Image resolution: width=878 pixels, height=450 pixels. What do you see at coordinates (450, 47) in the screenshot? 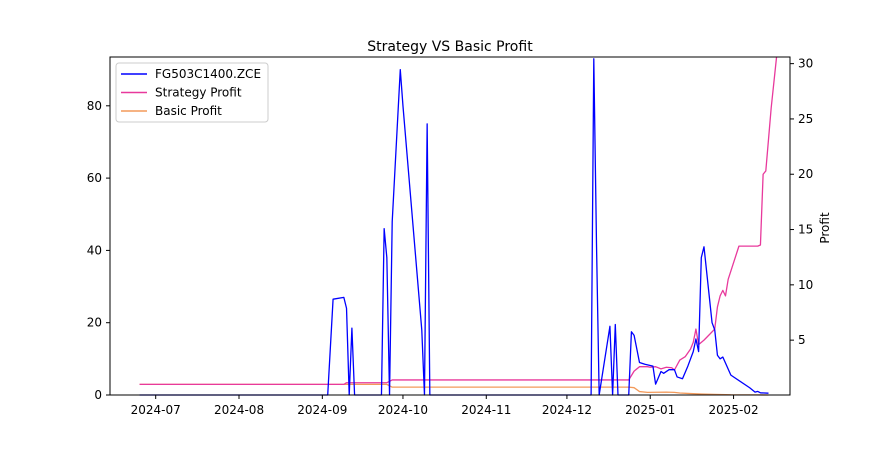
I see `chart-title: Strategy VS Basic Profit` at bounding box center [450, 47].